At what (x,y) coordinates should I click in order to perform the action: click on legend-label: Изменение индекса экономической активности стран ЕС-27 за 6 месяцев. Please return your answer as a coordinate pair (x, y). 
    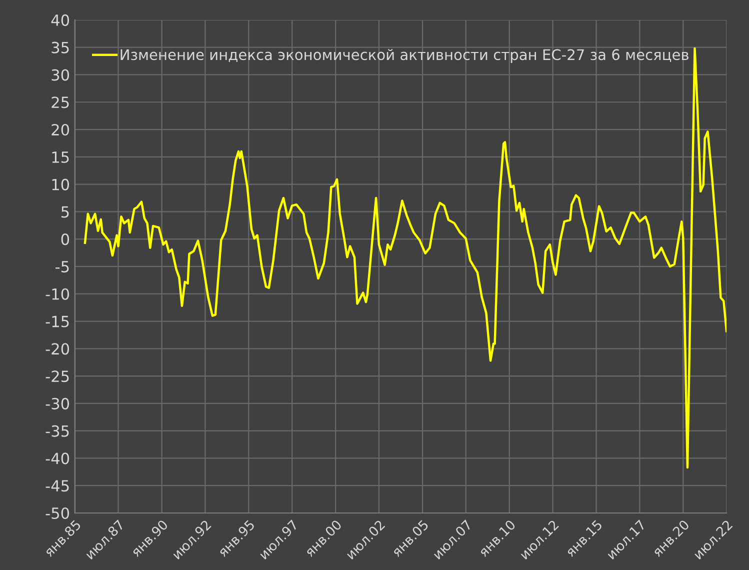
    Looking at the image, I should click on (404, 55).